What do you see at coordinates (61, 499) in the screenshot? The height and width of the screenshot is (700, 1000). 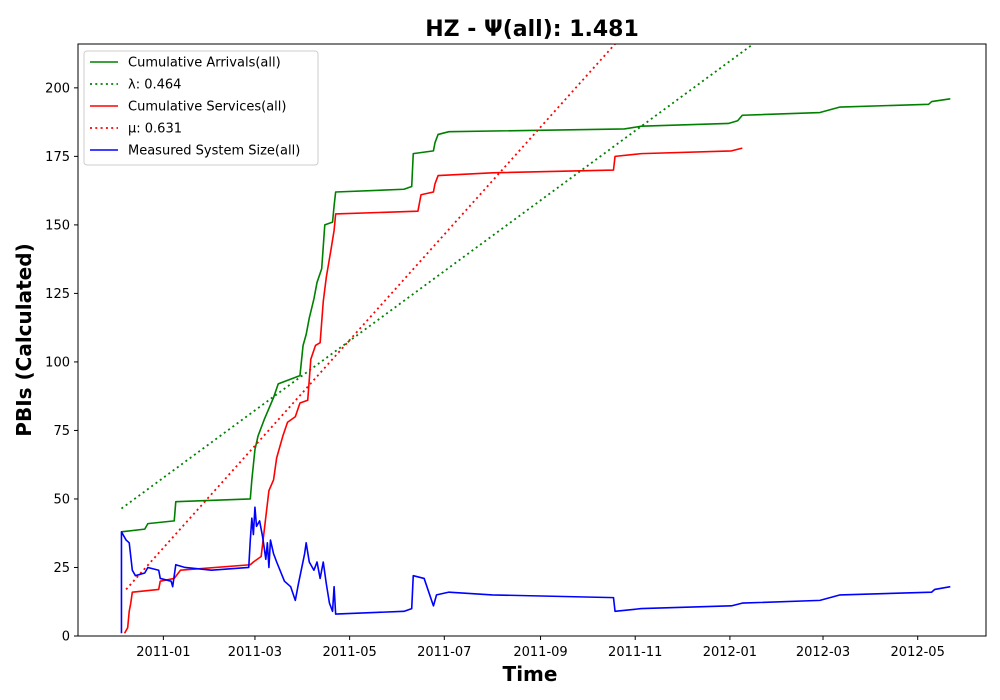 I see `y-tick-label: 50` at bounding box center [61, 499].